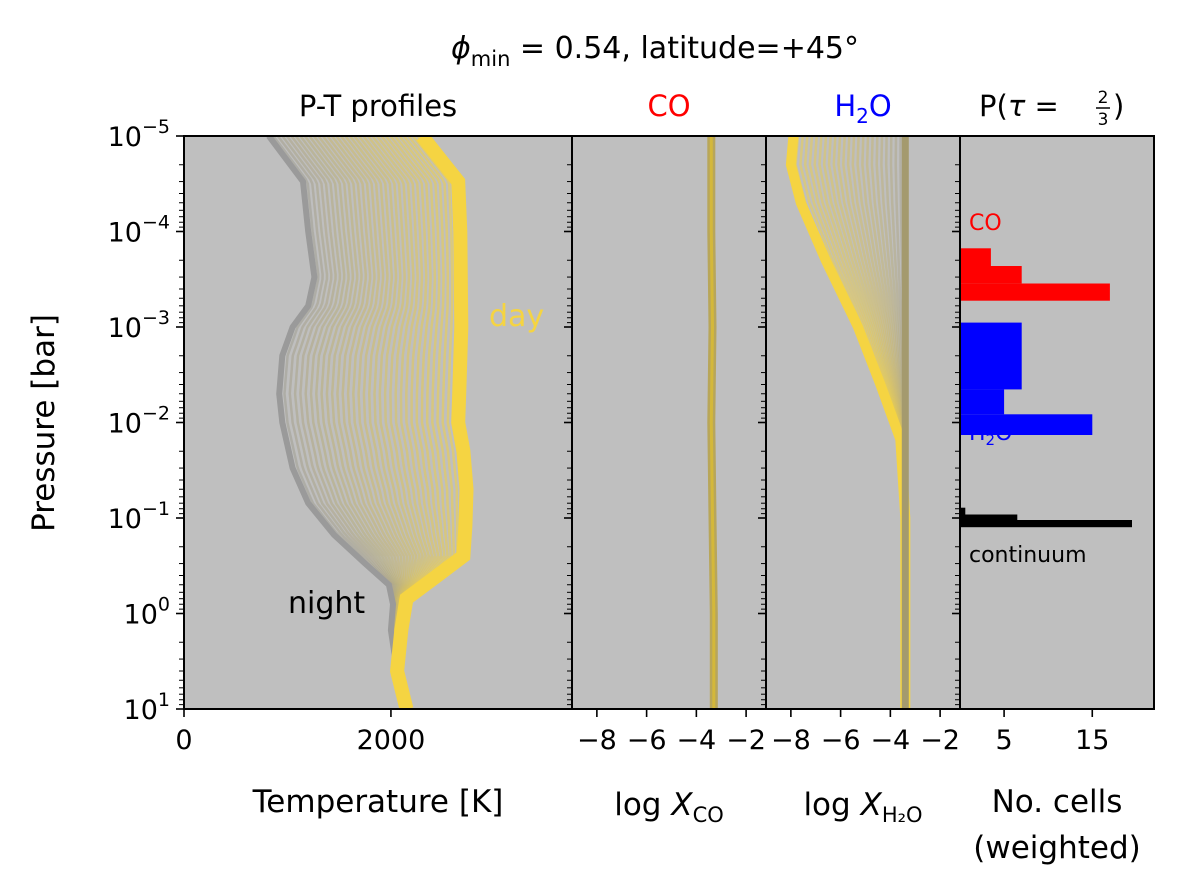 This screenshot has width=1177, height=892. I want to click on day-annotation: day, so click(516, 316).